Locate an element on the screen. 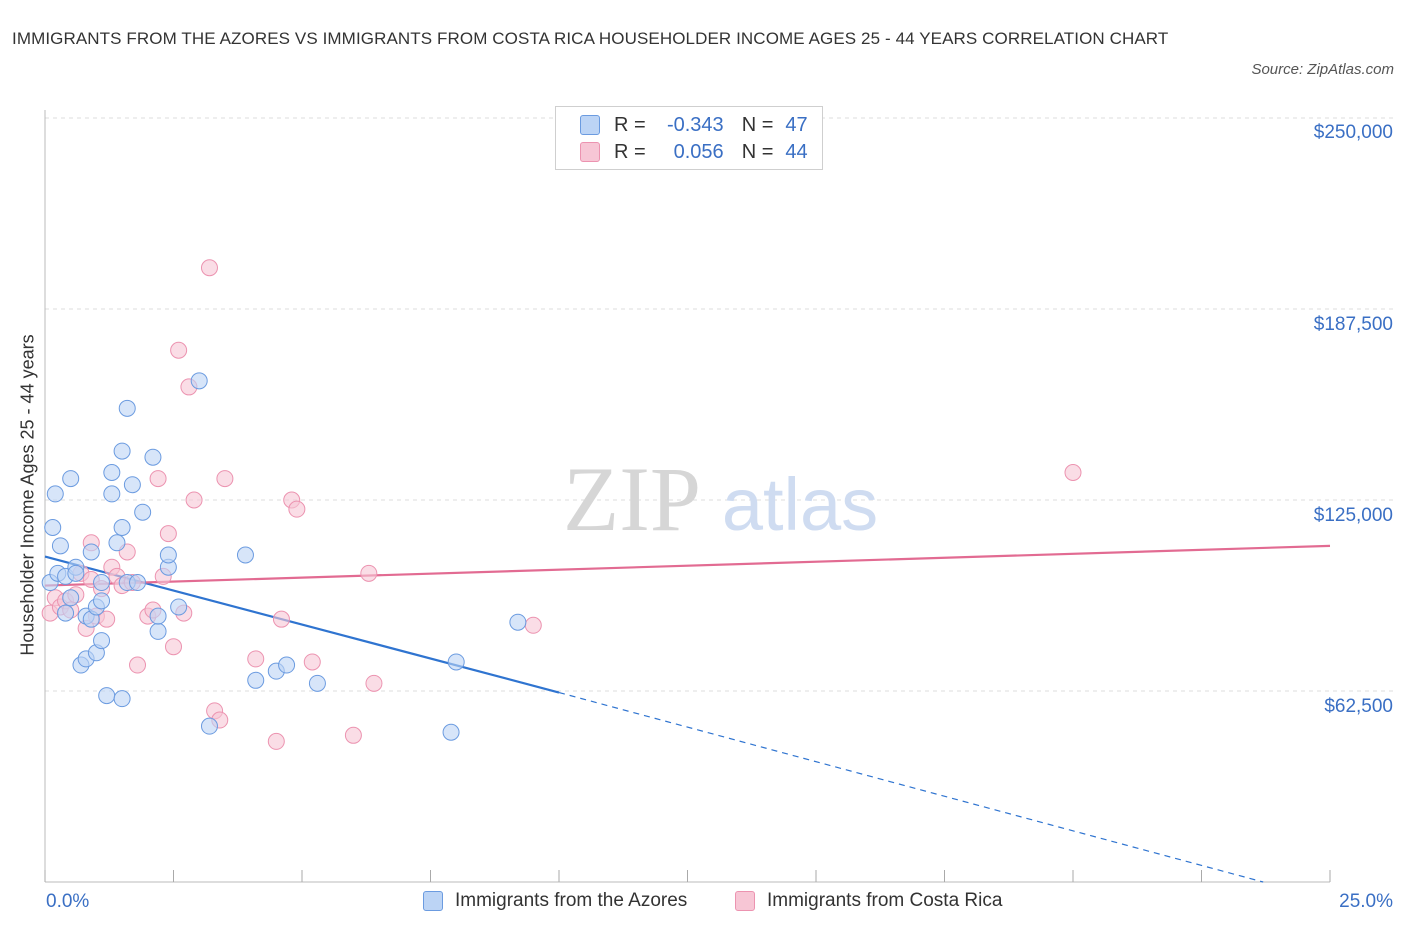 The height and width of the screenshot is (930, 1406). azores-points is located at coordinates (284, 556).